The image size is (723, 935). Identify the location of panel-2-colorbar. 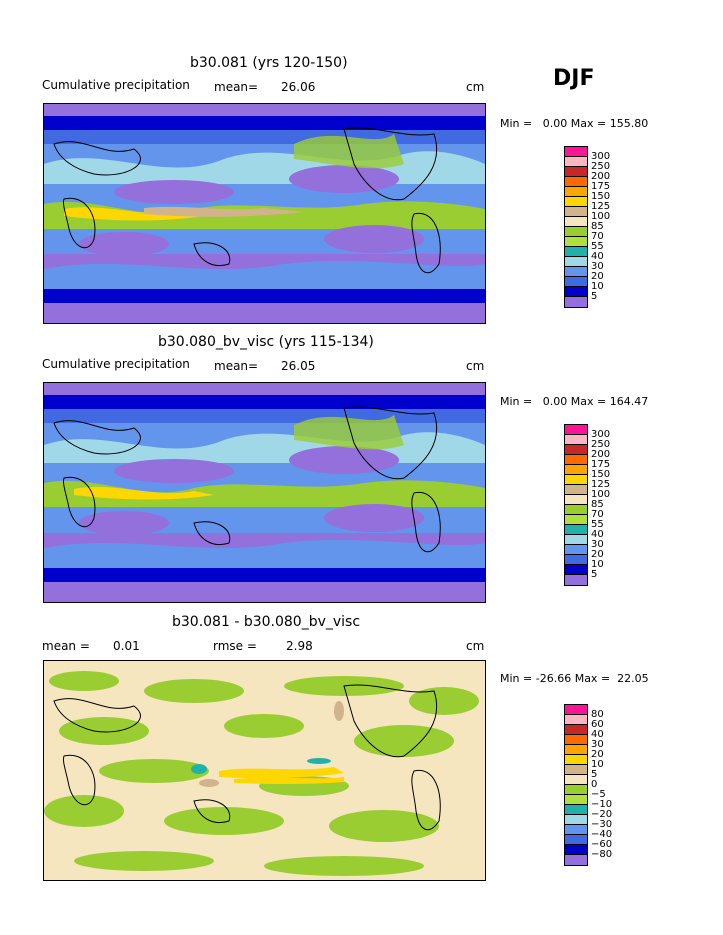
(576, 505).